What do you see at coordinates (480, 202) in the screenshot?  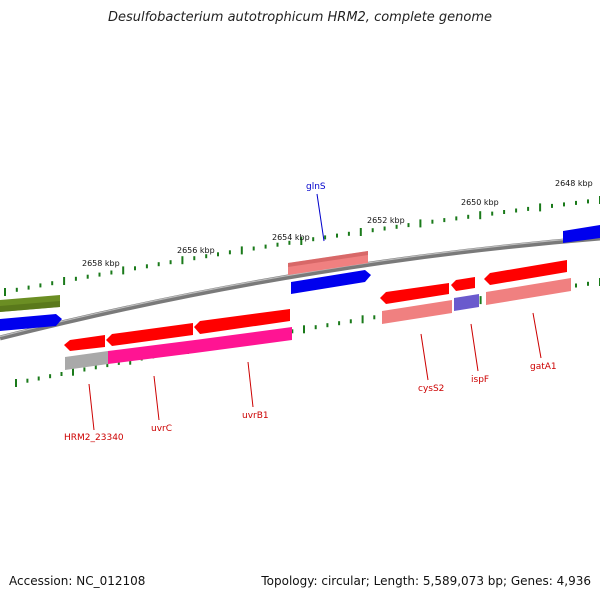 I see `kbp-label: 2650 kbp` at bounding box center [480, 202].